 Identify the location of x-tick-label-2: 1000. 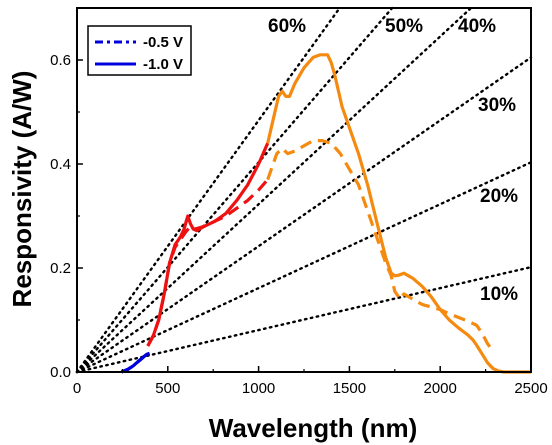
(258, 388).